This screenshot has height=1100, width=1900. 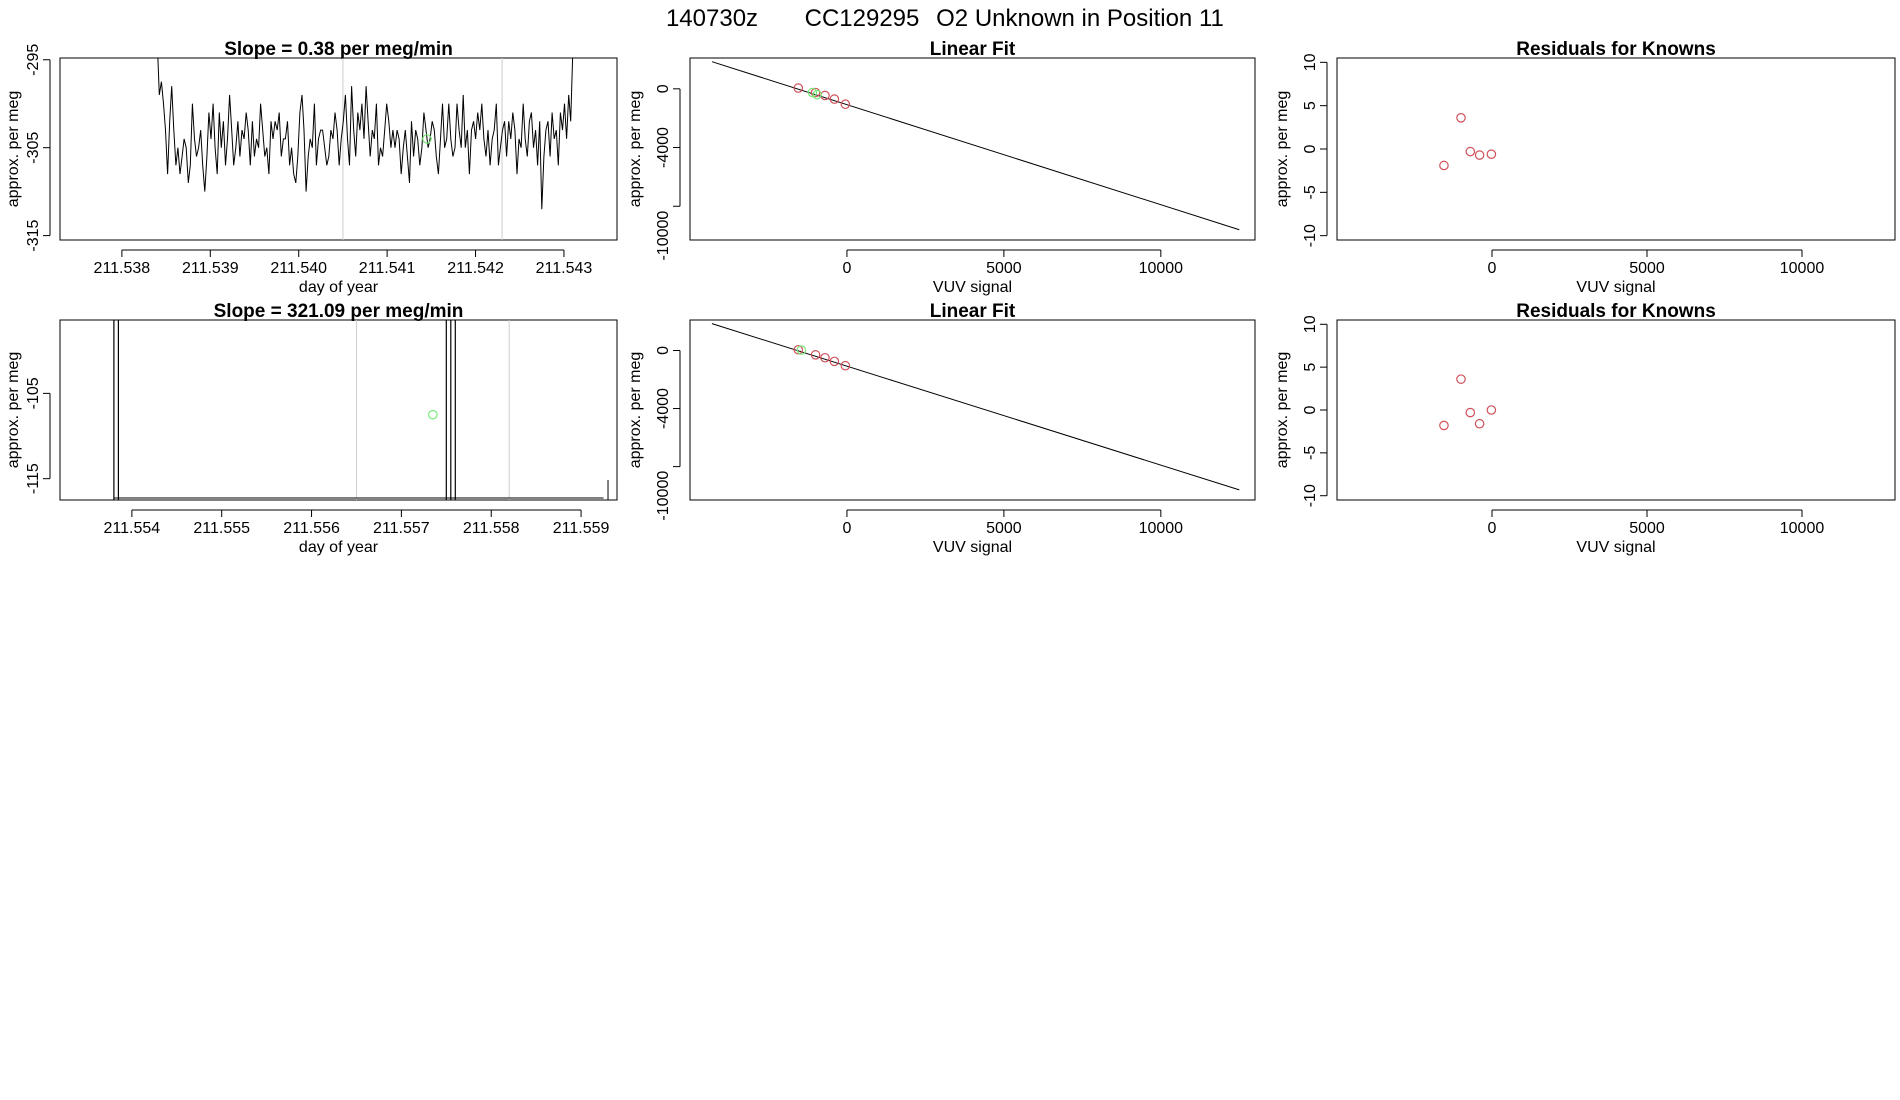 I want to click on x-tick-label: 211.557, so click(x=401, y=528).